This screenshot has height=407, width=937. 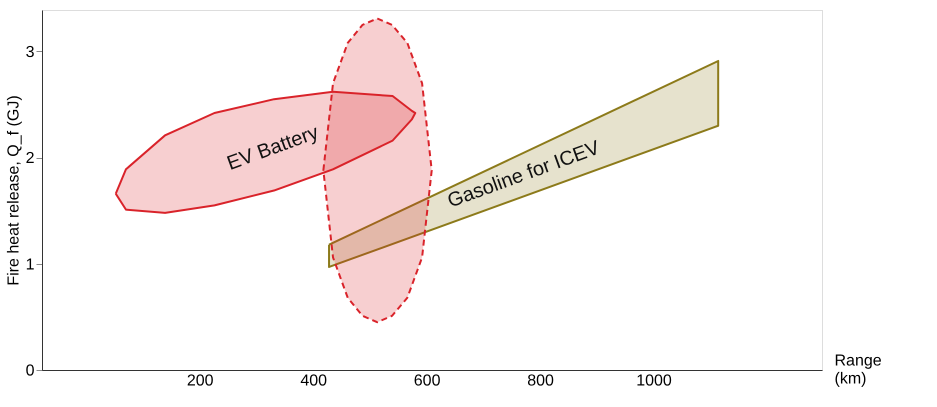 What do you see at coordinates (14, 190) in the screenshot?
I see `y-axis-title: Fire heat release, Q_f (GJ)` at bounding box center [14, 190].